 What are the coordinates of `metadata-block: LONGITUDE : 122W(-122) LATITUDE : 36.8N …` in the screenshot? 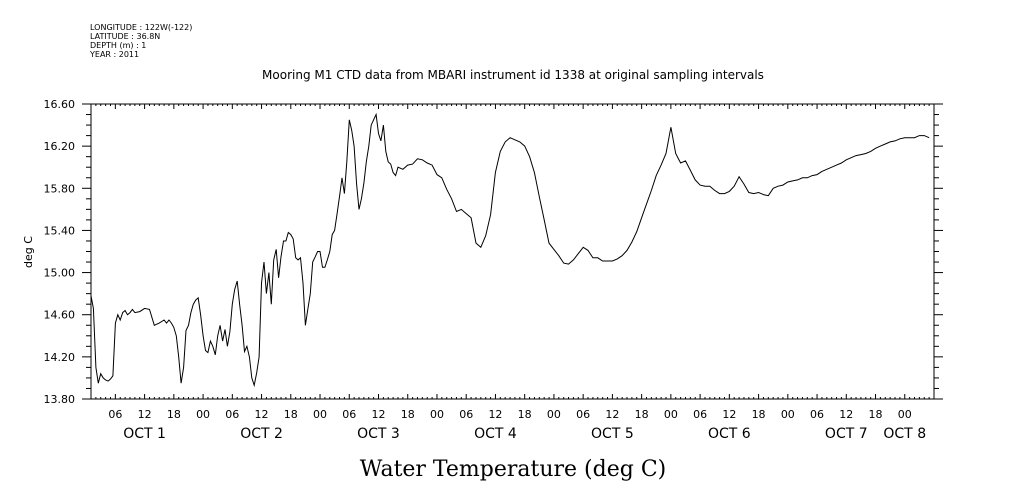 It's located at (140, 41).